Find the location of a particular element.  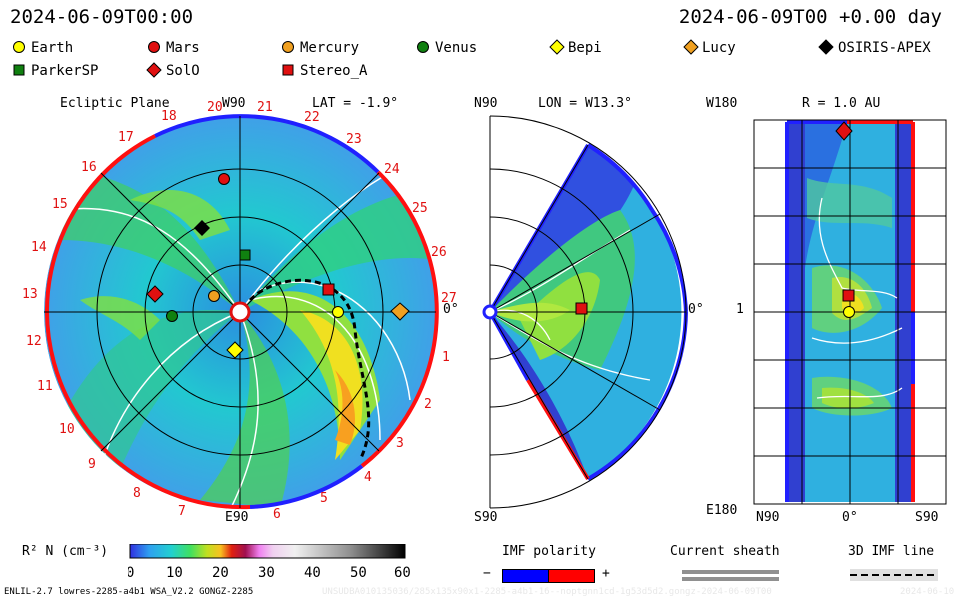

tick-label: 15 is located at coordinates (60, 204).